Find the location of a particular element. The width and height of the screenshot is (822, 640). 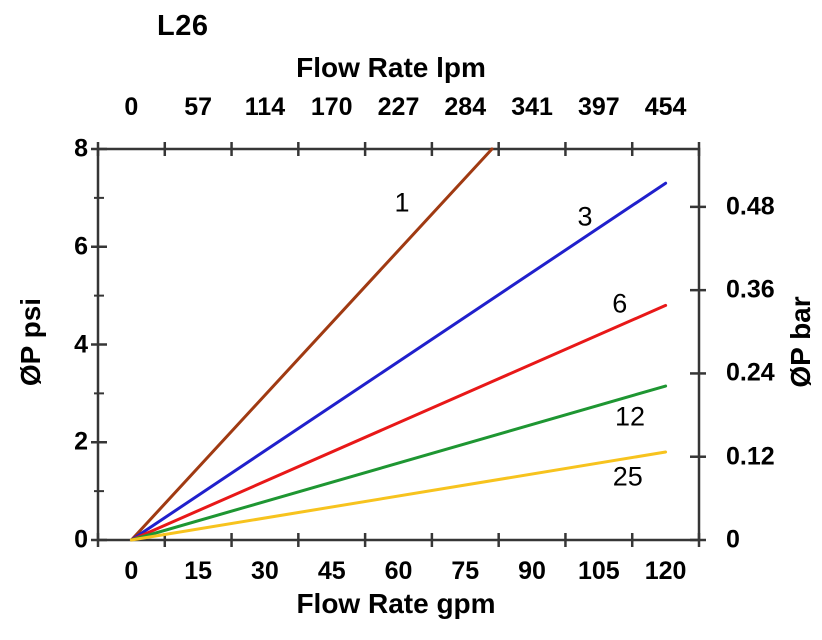

top-tick-label: 114 is located at coordinates (265, 107).